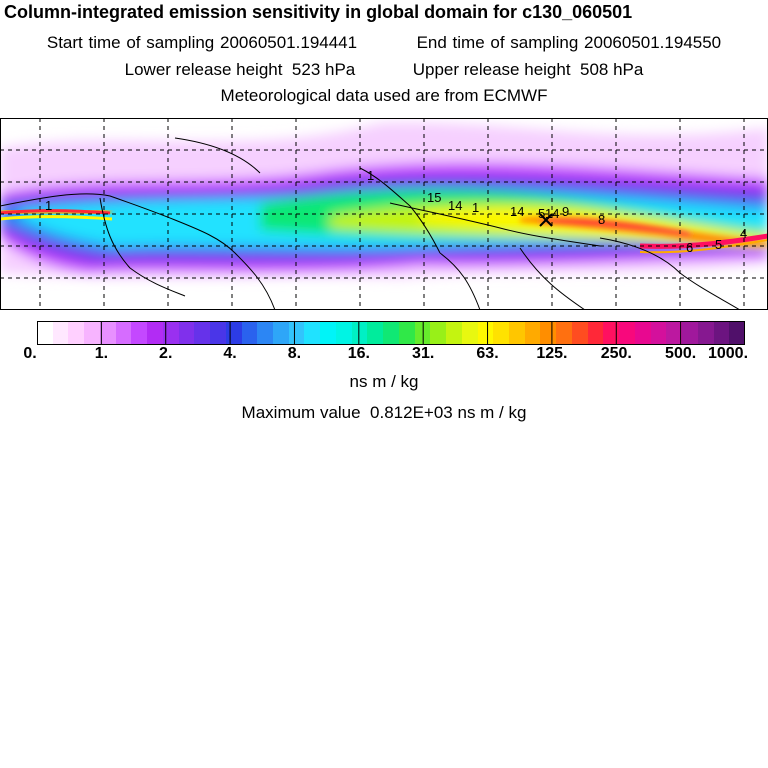 The width and height of the screenshot is (768, 768). I want to click on colorbar-tick-label: 125., so click(552, 353).